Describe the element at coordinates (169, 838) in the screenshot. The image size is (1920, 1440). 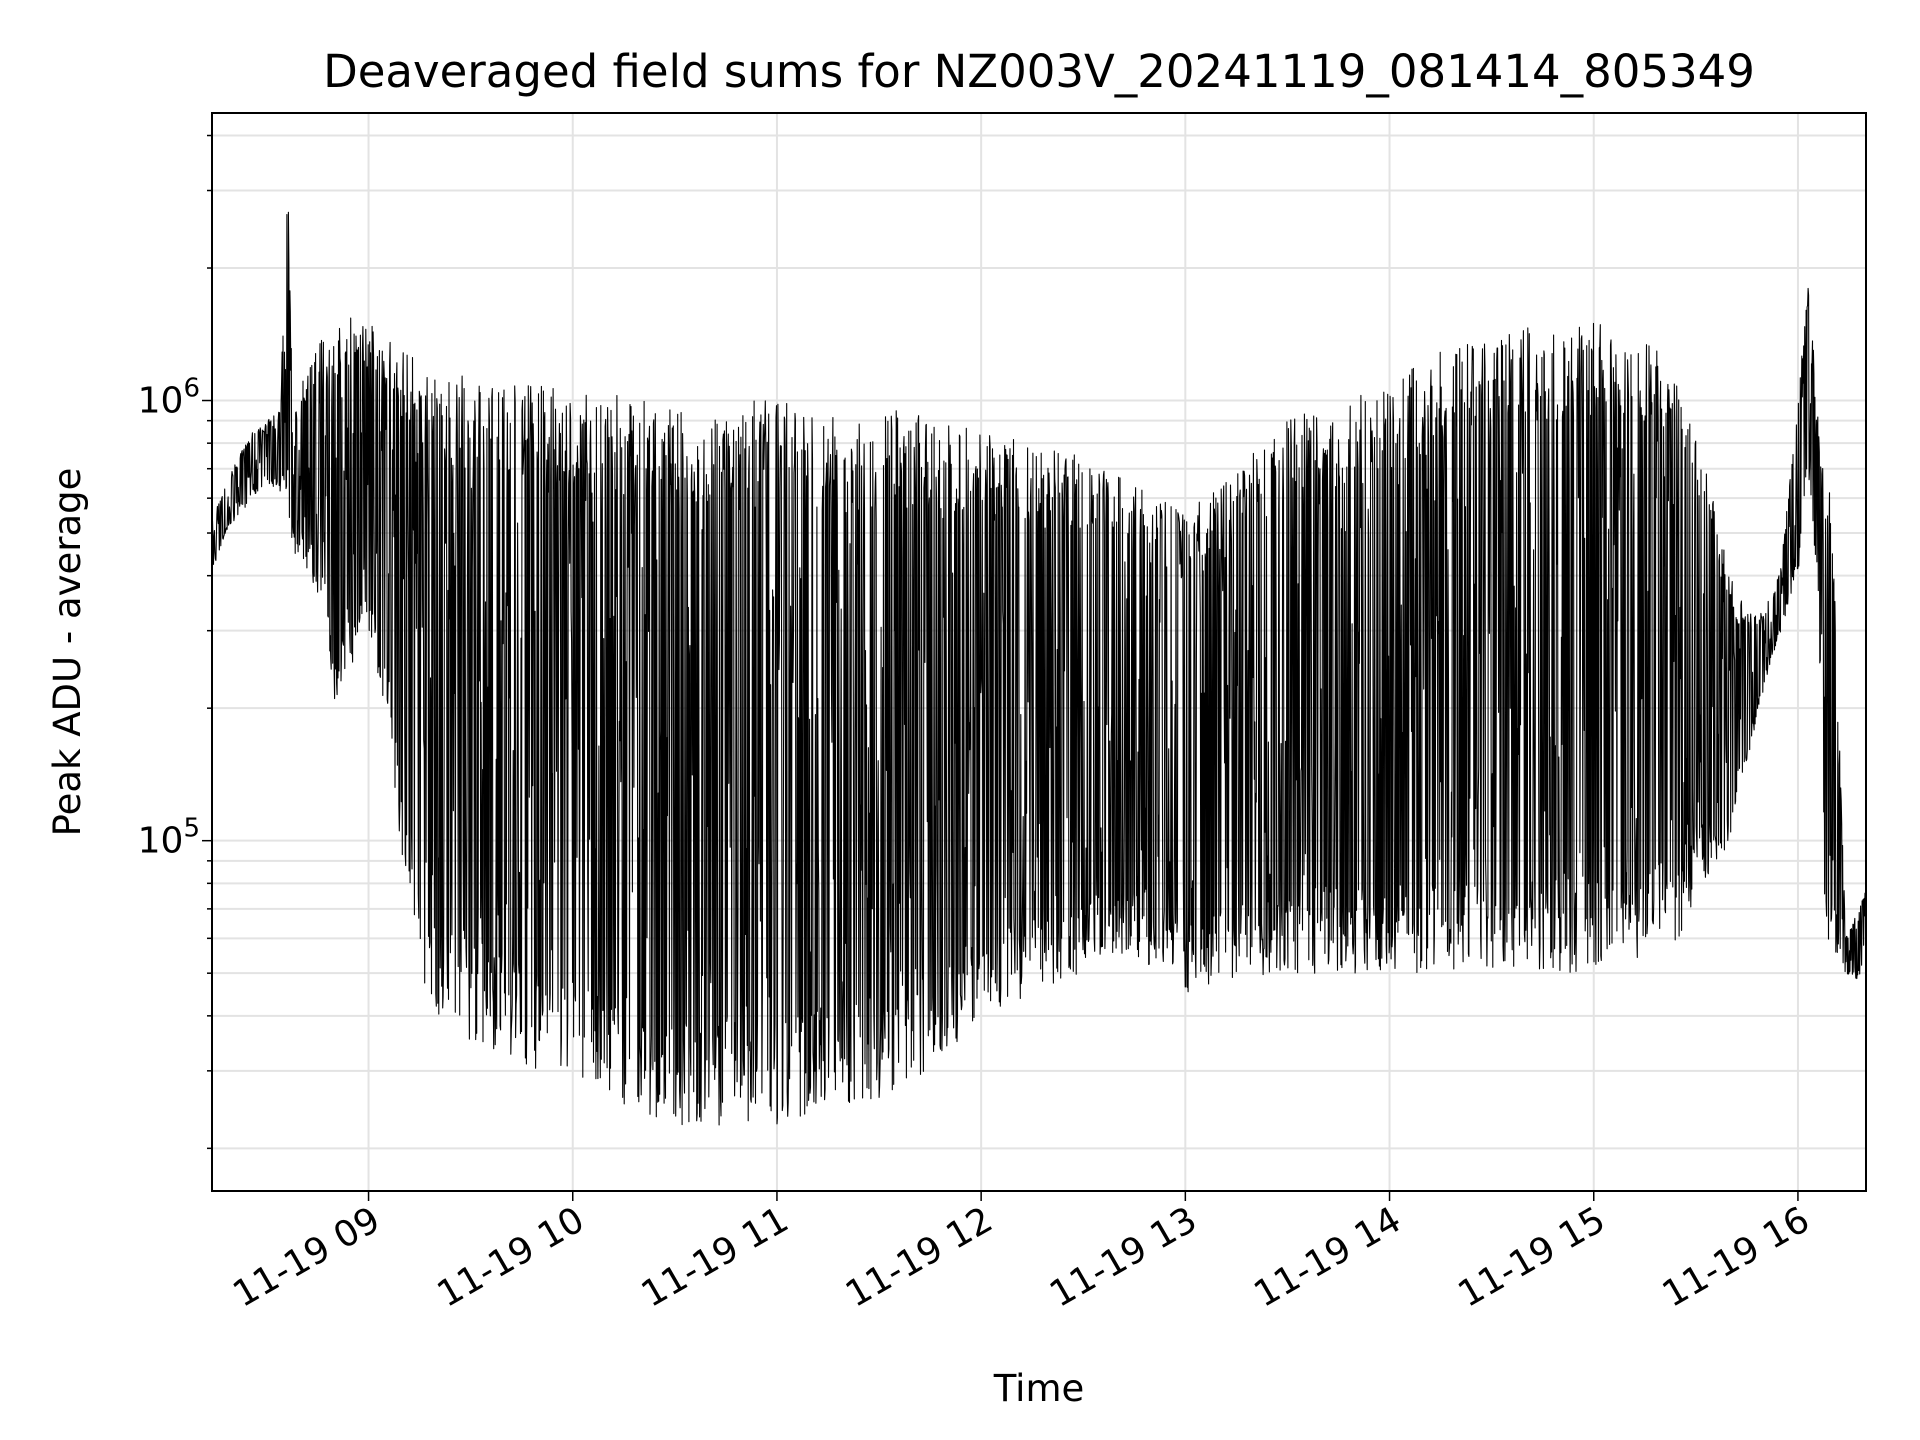
I see `y-tick-label: 10⁵` at that location.